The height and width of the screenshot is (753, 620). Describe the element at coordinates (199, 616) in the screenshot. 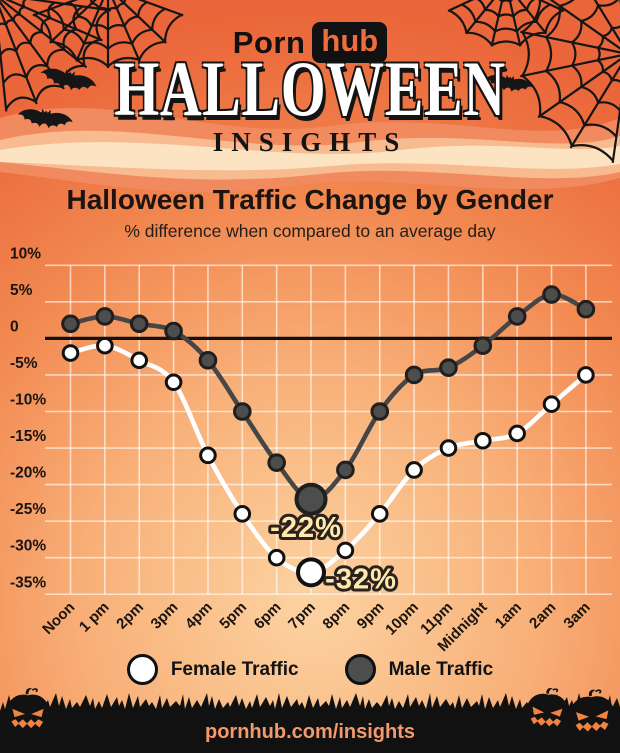

I see `x-axis-label: 4pm` at that location.